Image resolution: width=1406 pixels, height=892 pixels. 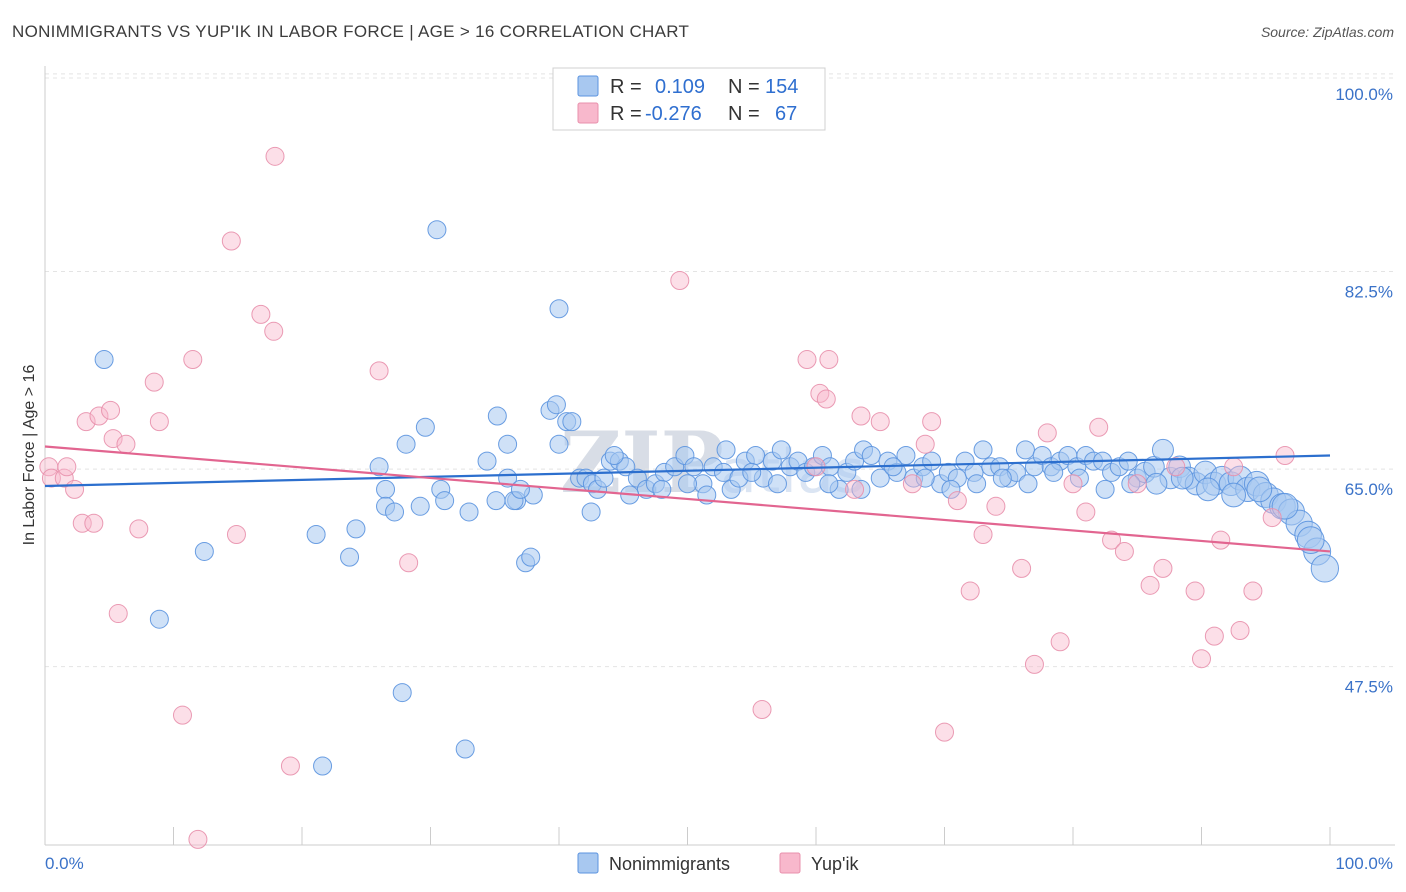 What do you see at coordinates (781, 87) in the screenshot?
I see `legend-n-value: 154` at bounding box center [781, 87].